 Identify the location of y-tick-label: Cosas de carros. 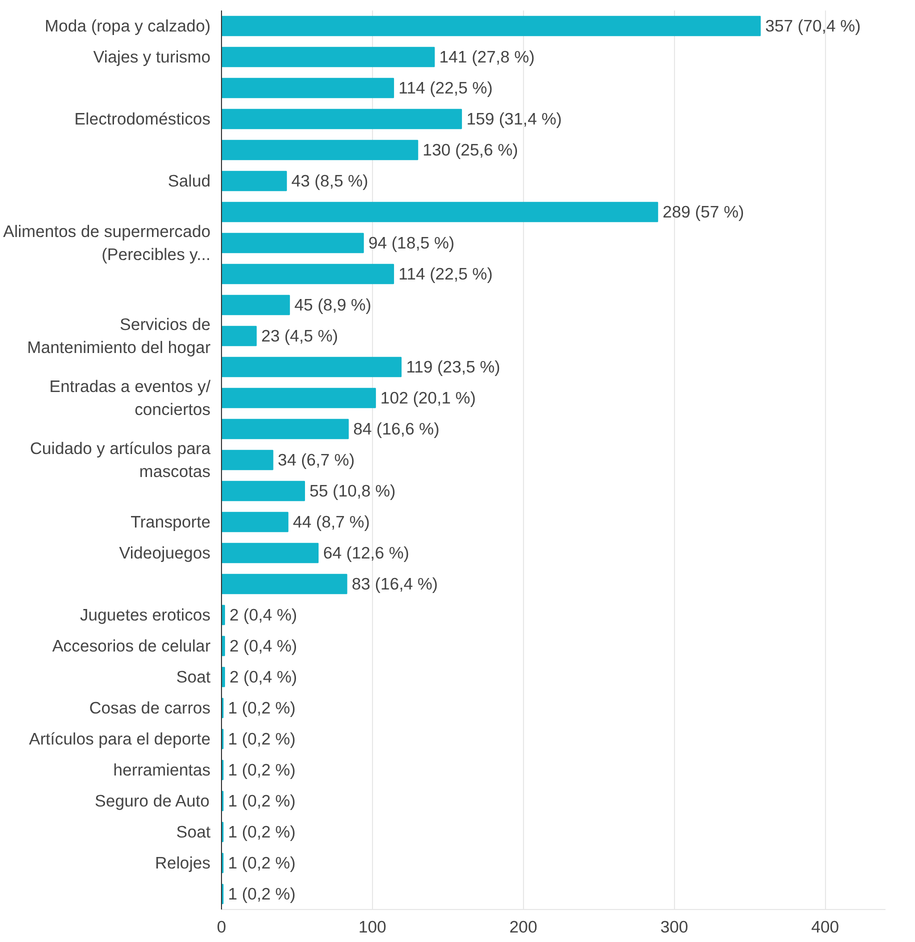
(150, 708).